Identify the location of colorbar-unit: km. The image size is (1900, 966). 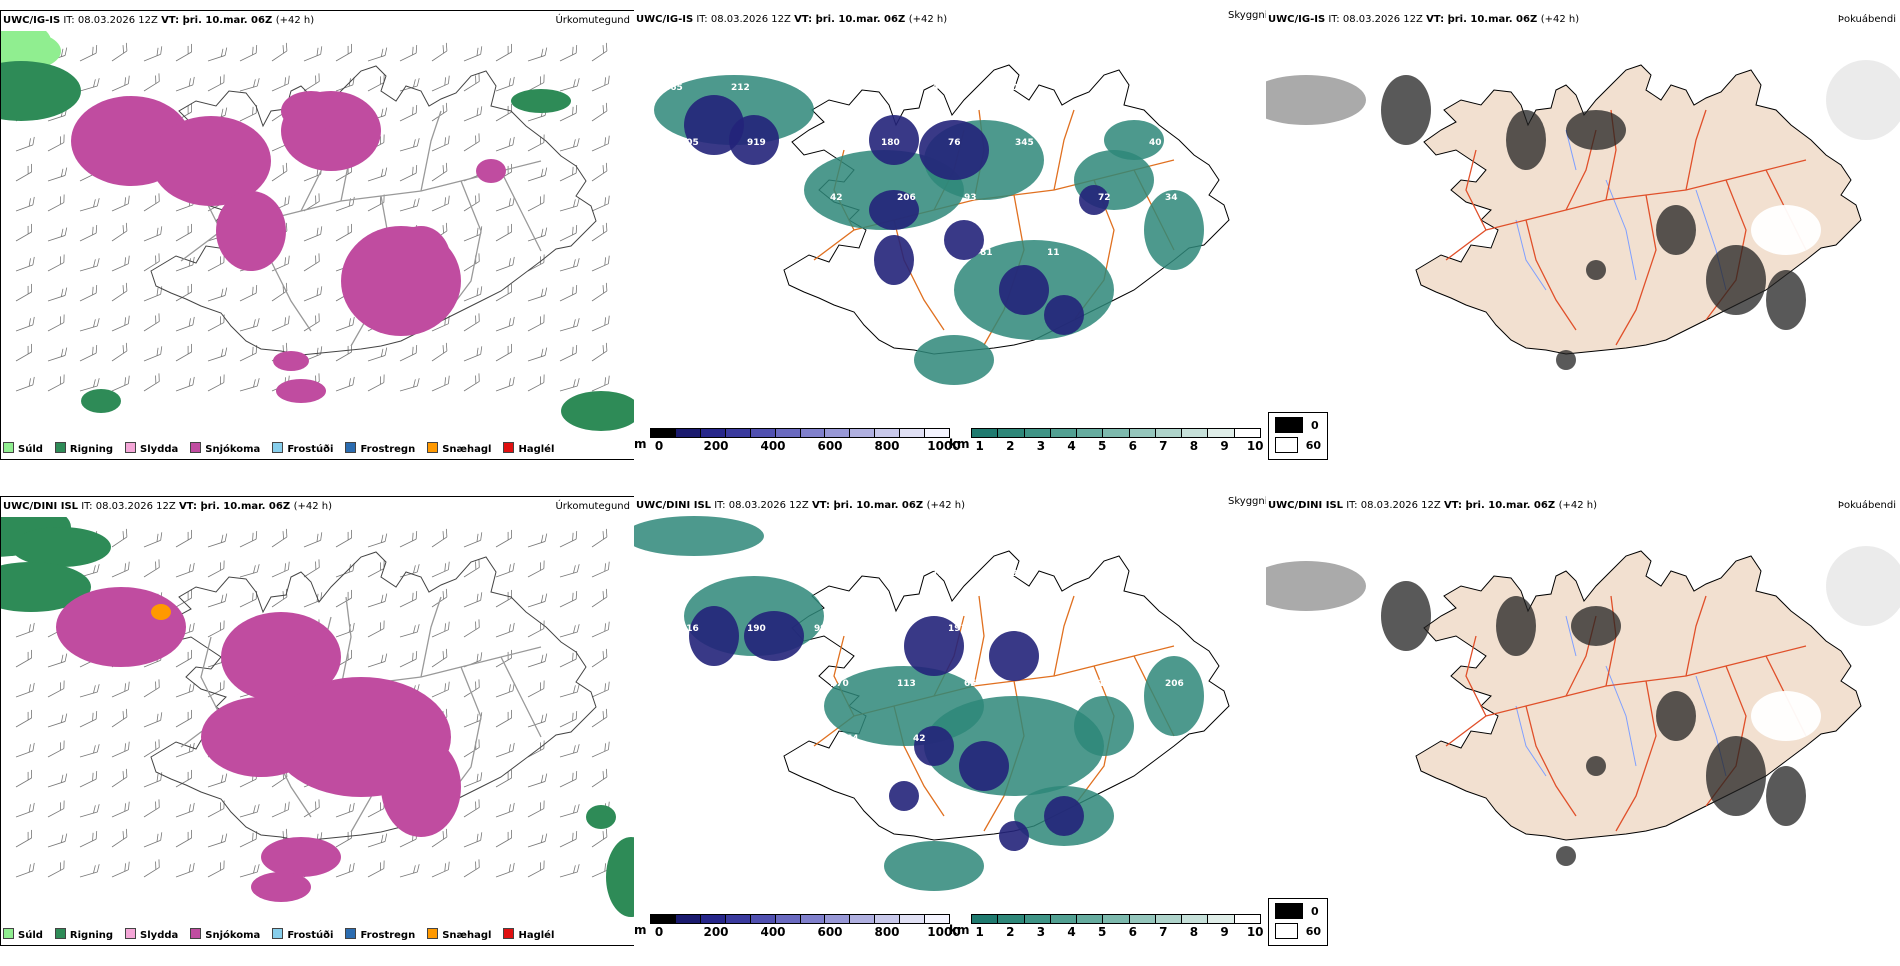
(959, 444).